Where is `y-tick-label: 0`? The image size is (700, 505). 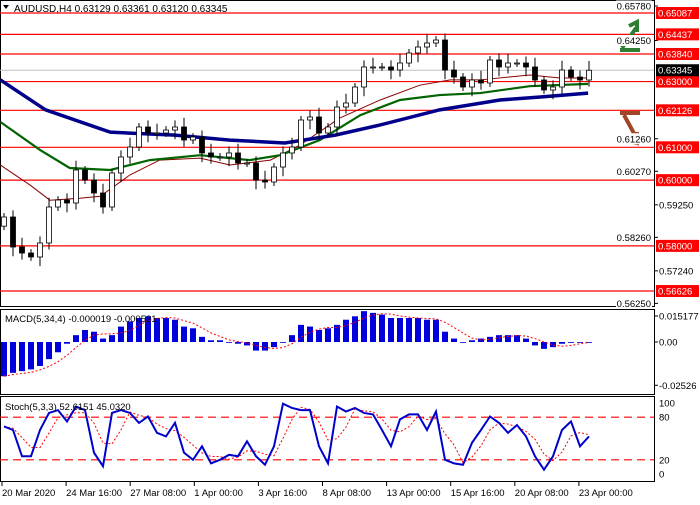 y-tick-label: 0 is located at coordinates (661, 475).